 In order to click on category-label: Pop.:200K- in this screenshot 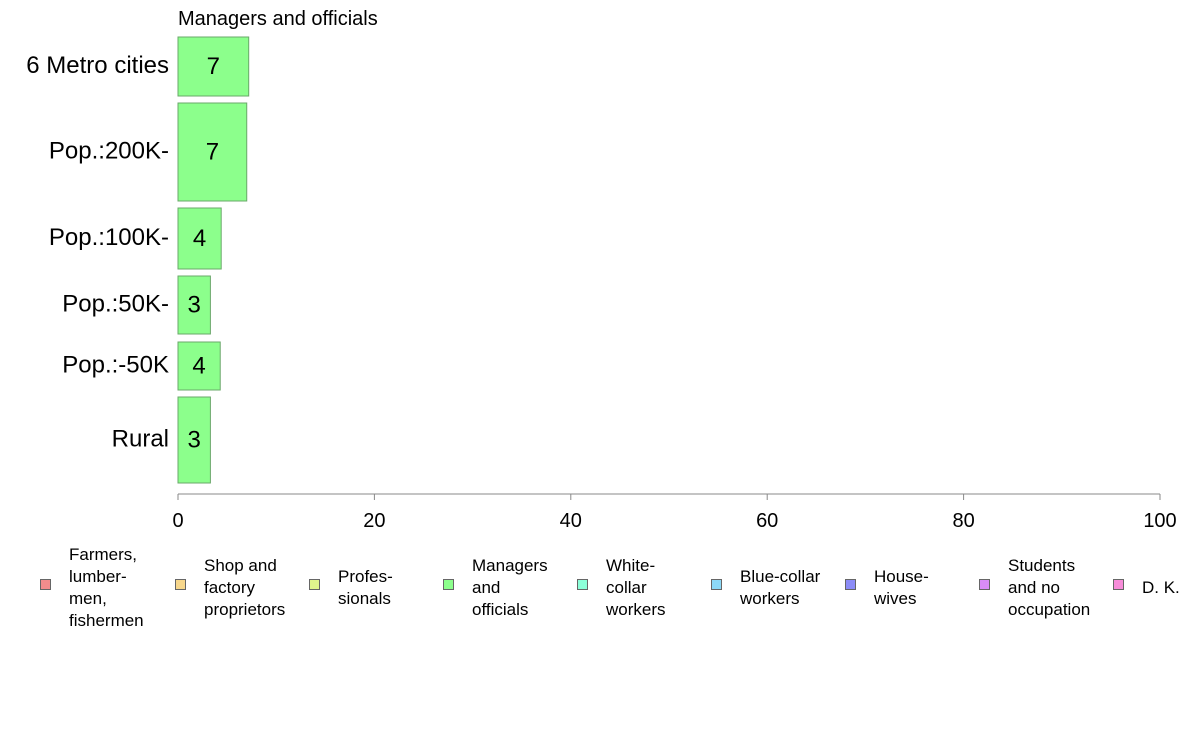, I will do `click(109, 150)`.